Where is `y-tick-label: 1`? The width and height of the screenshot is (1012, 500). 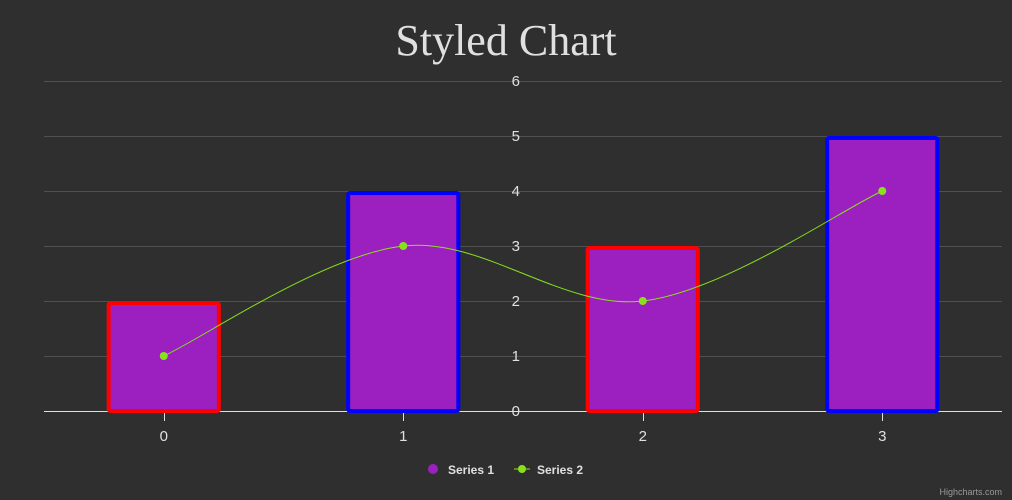
y-tick-label: 1 is located at coordinates (516, 356).